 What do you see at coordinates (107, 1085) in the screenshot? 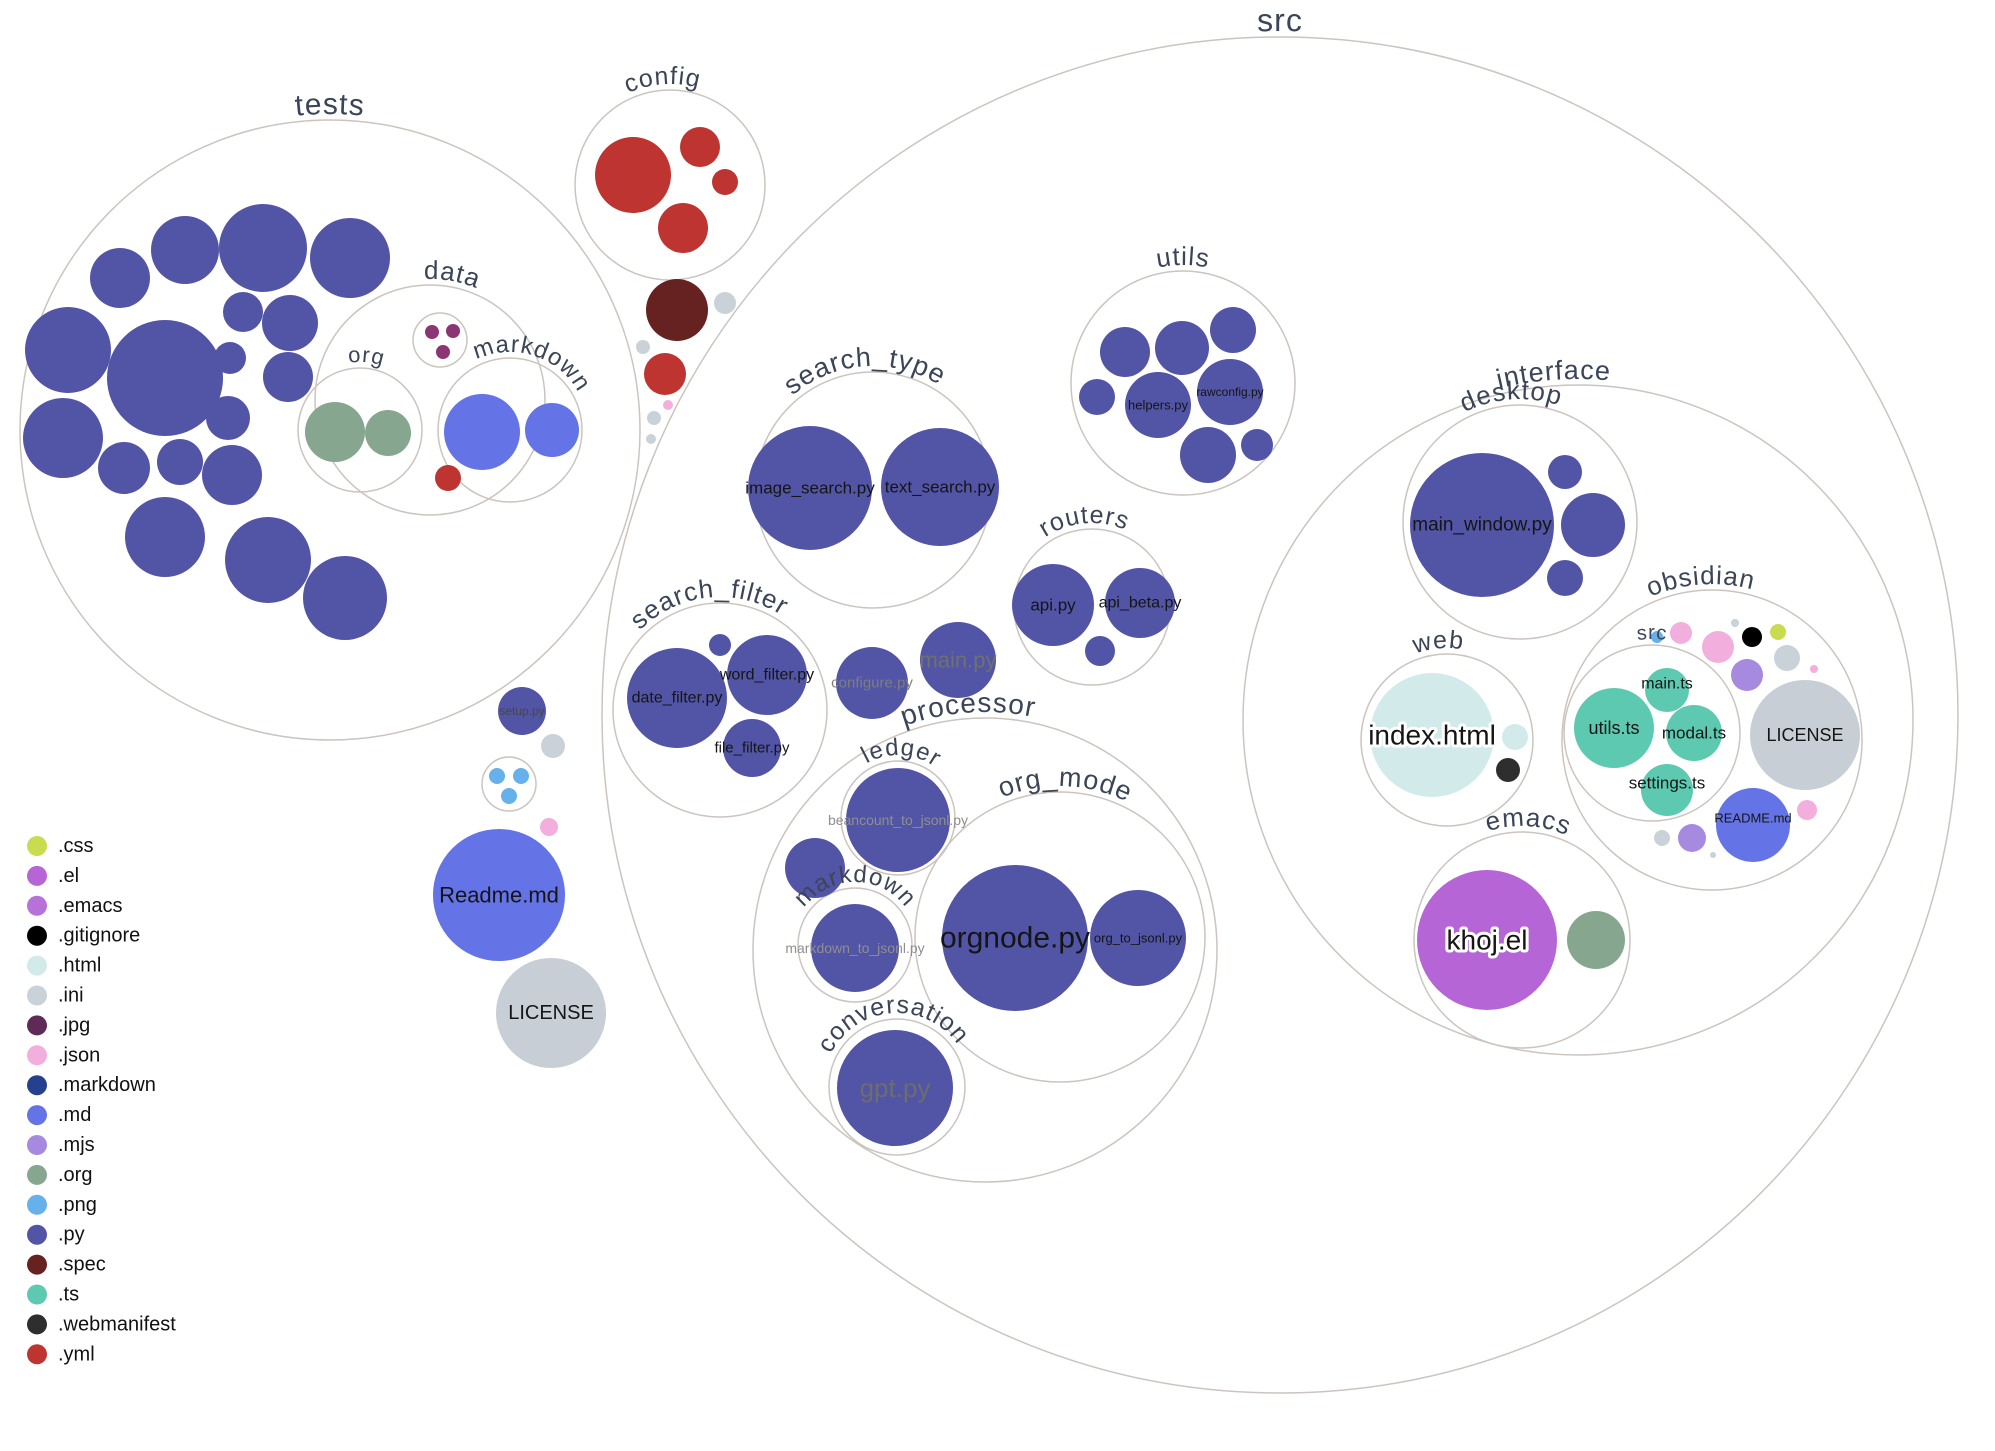
I see `legend-label-.markdown: .markdown` at bounding box center [107, 1085].